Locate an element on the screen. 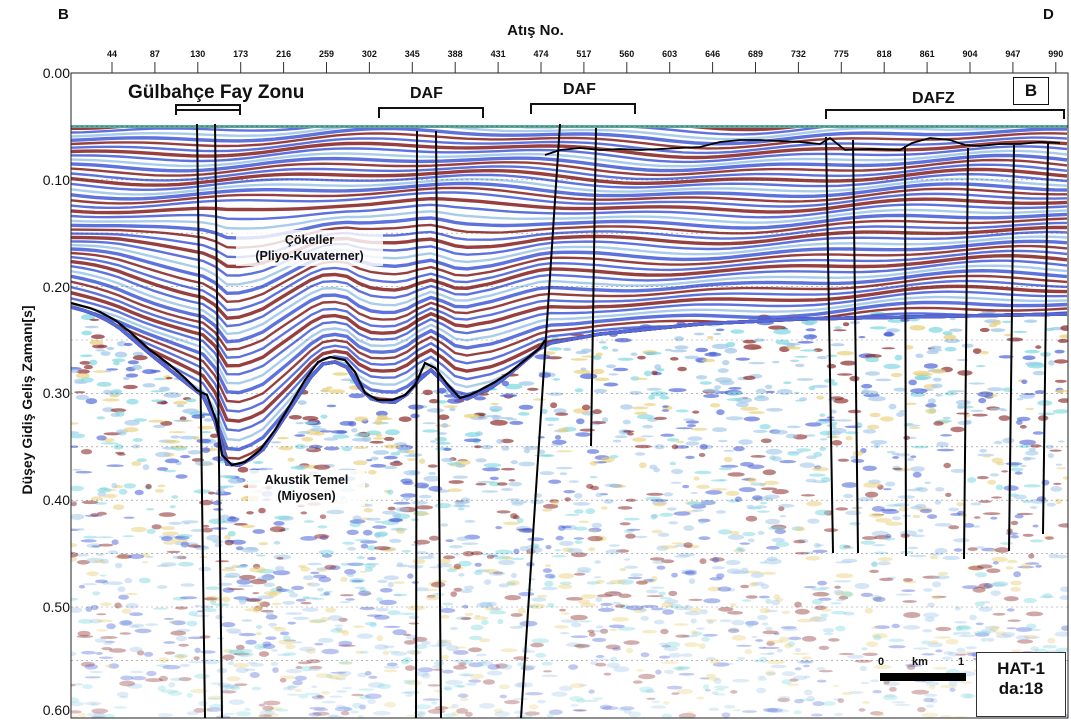 This screenshot has height=724, width=1071. y-tick-label: 0.60 is located at coordinates (56, 710).